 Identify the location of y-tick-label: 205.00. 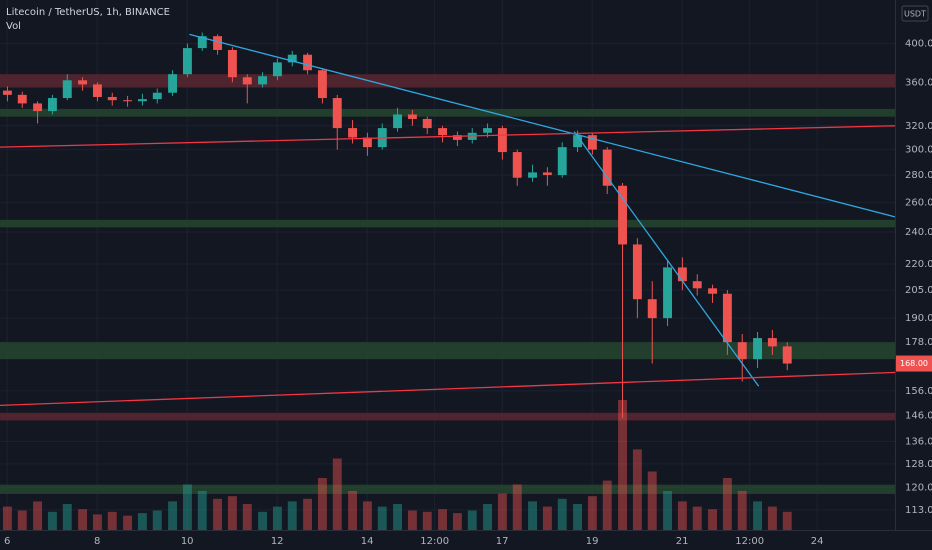
(918, 290).